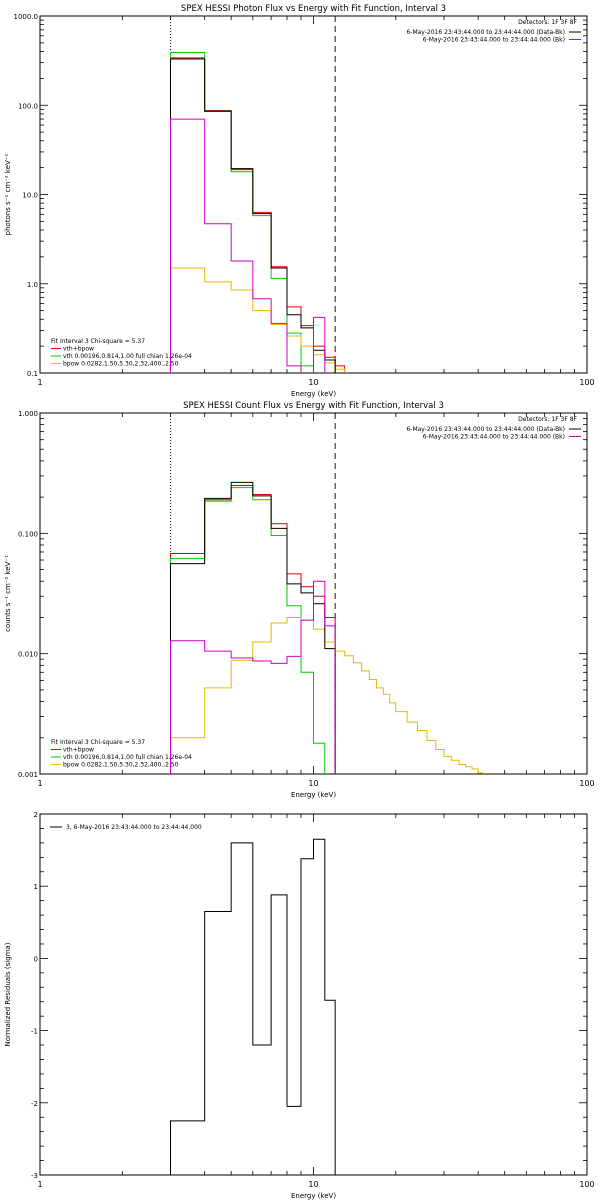  What do you see at coordinates (34, 1104) in the screenshot?
I see `y-tick-label: -2` at bounding box center [34, 1104].